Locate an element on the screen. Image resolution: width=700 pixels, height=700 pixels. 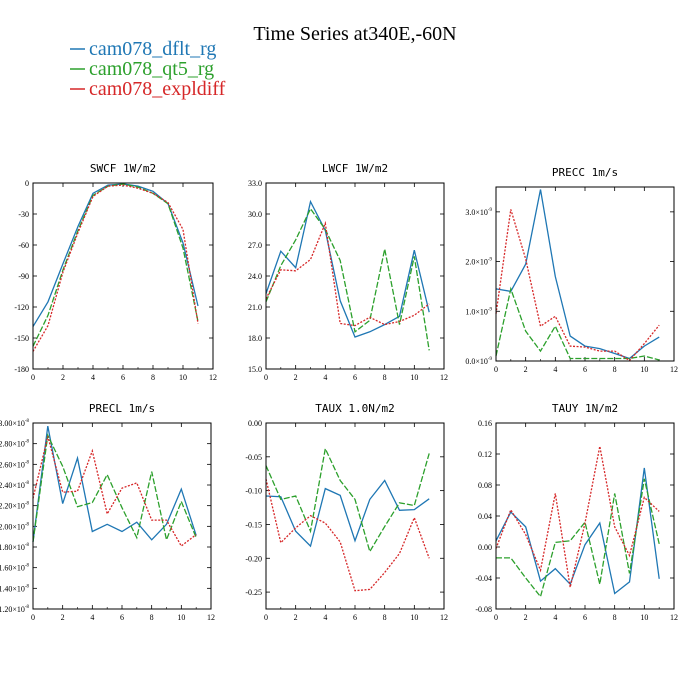
y-tick-label: 0.0×10⁻⁹ is located at coordinates (478, 361).